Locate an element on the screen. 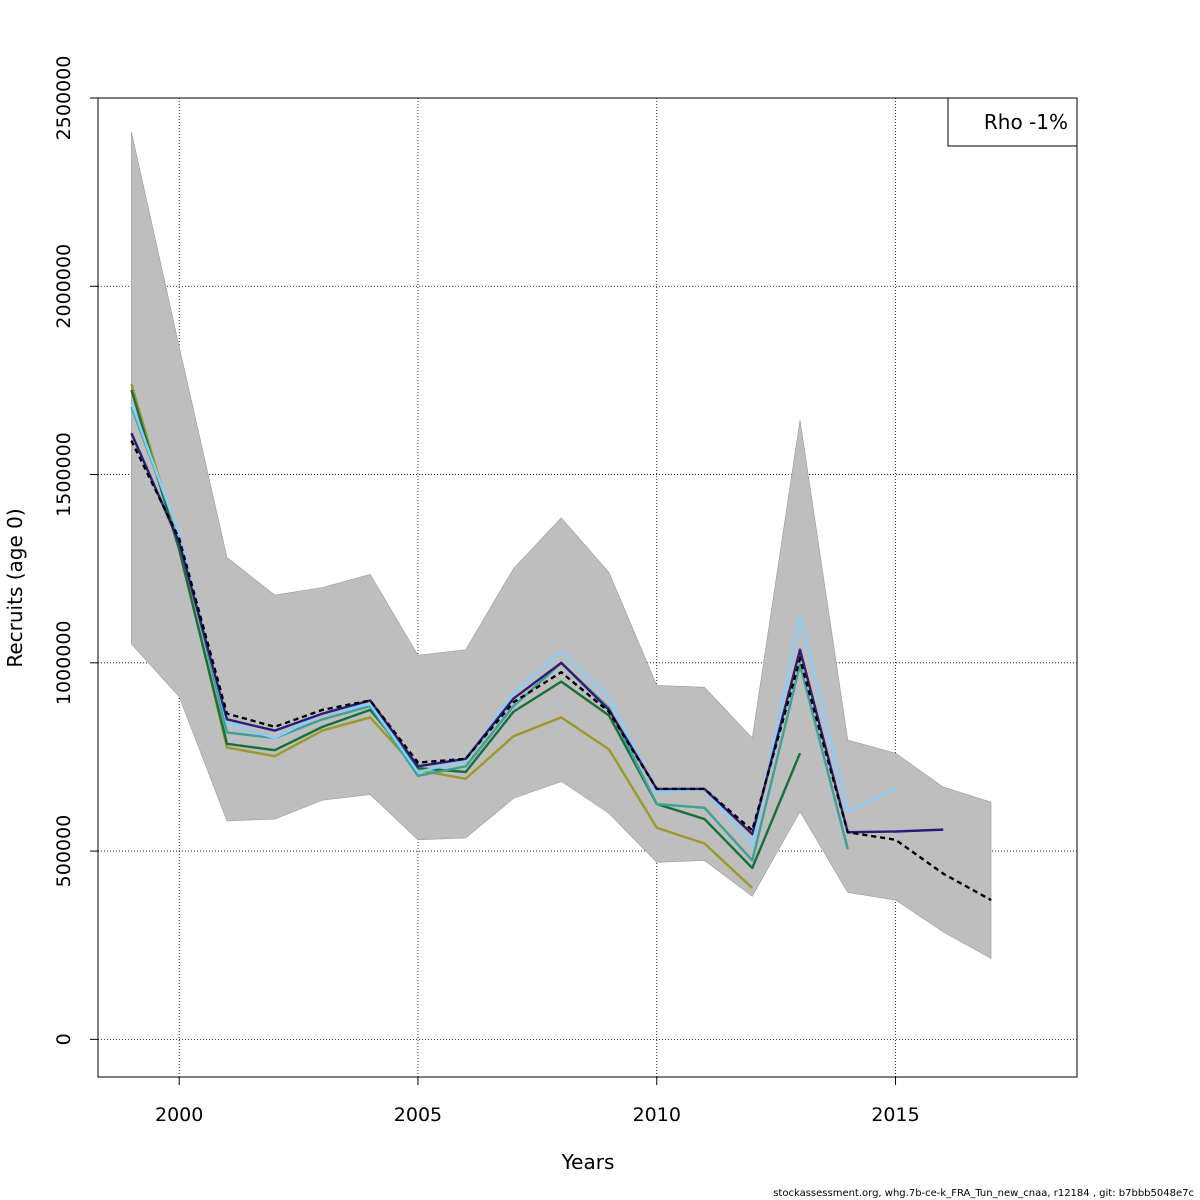  legend-box: Rho -1% is located at coordinates (1012, 122).